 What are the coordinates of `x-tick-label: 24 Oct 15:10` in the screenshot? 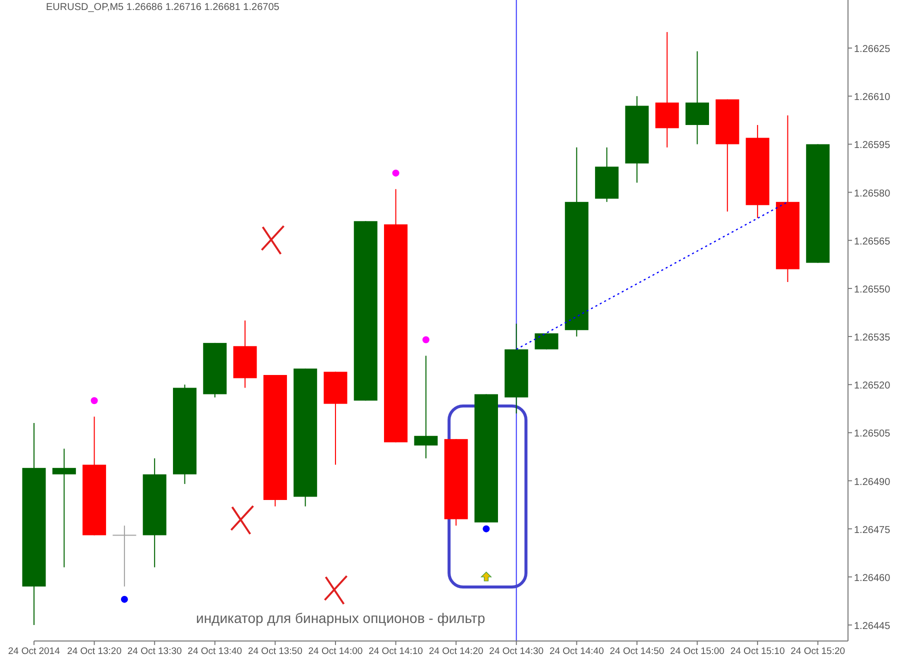 It's located at (757, 651).